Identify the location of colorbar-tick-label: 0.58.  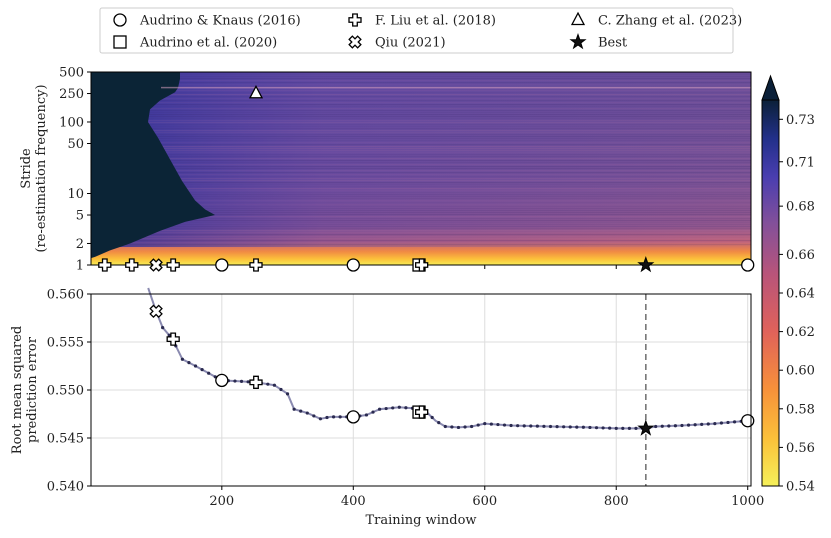
(800, 409).